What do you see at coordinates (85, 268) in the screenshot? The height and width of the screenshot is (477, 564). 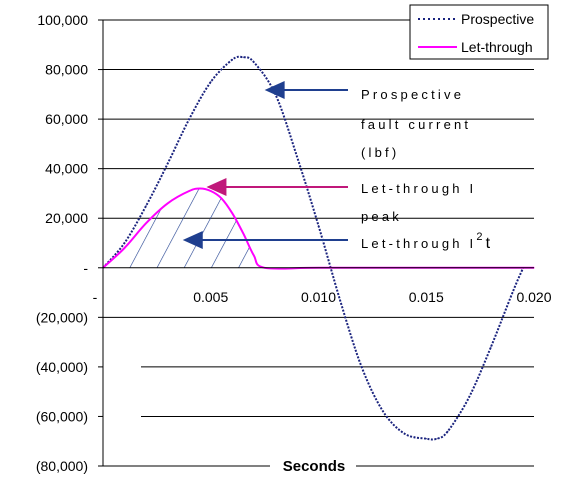 I see `y-tick-label: -` at bounding box center [85, 268].